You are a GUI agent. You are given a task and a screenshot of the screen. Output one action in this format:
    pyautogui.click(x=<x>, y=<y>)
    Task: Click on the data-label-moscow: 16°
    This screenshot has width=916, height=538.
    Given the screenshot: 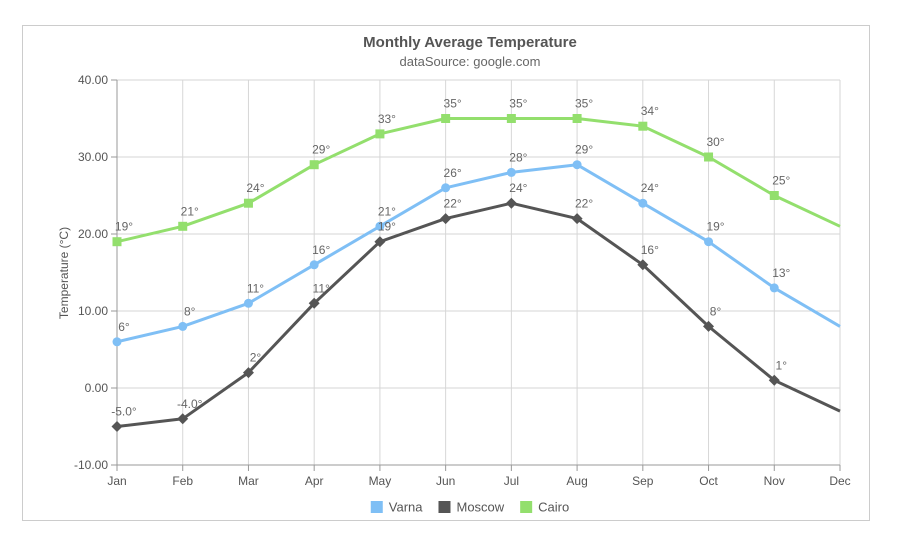 What is the action you would take?
    pyautogui.click(x=650, y=250)
    